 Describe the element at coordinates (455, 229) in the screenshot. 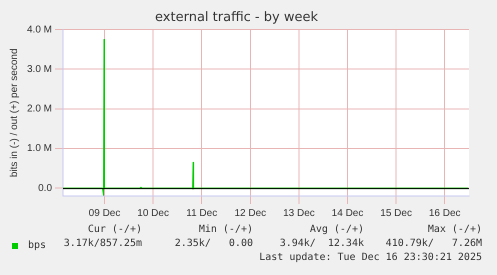

I see `text: Max (-/+)` at that location.